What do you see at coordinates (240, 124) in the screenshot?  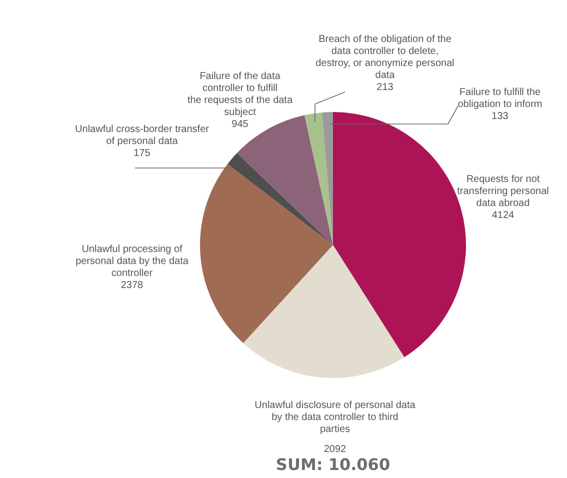 I see `data-label: 945` at bounding box center [240, 124].